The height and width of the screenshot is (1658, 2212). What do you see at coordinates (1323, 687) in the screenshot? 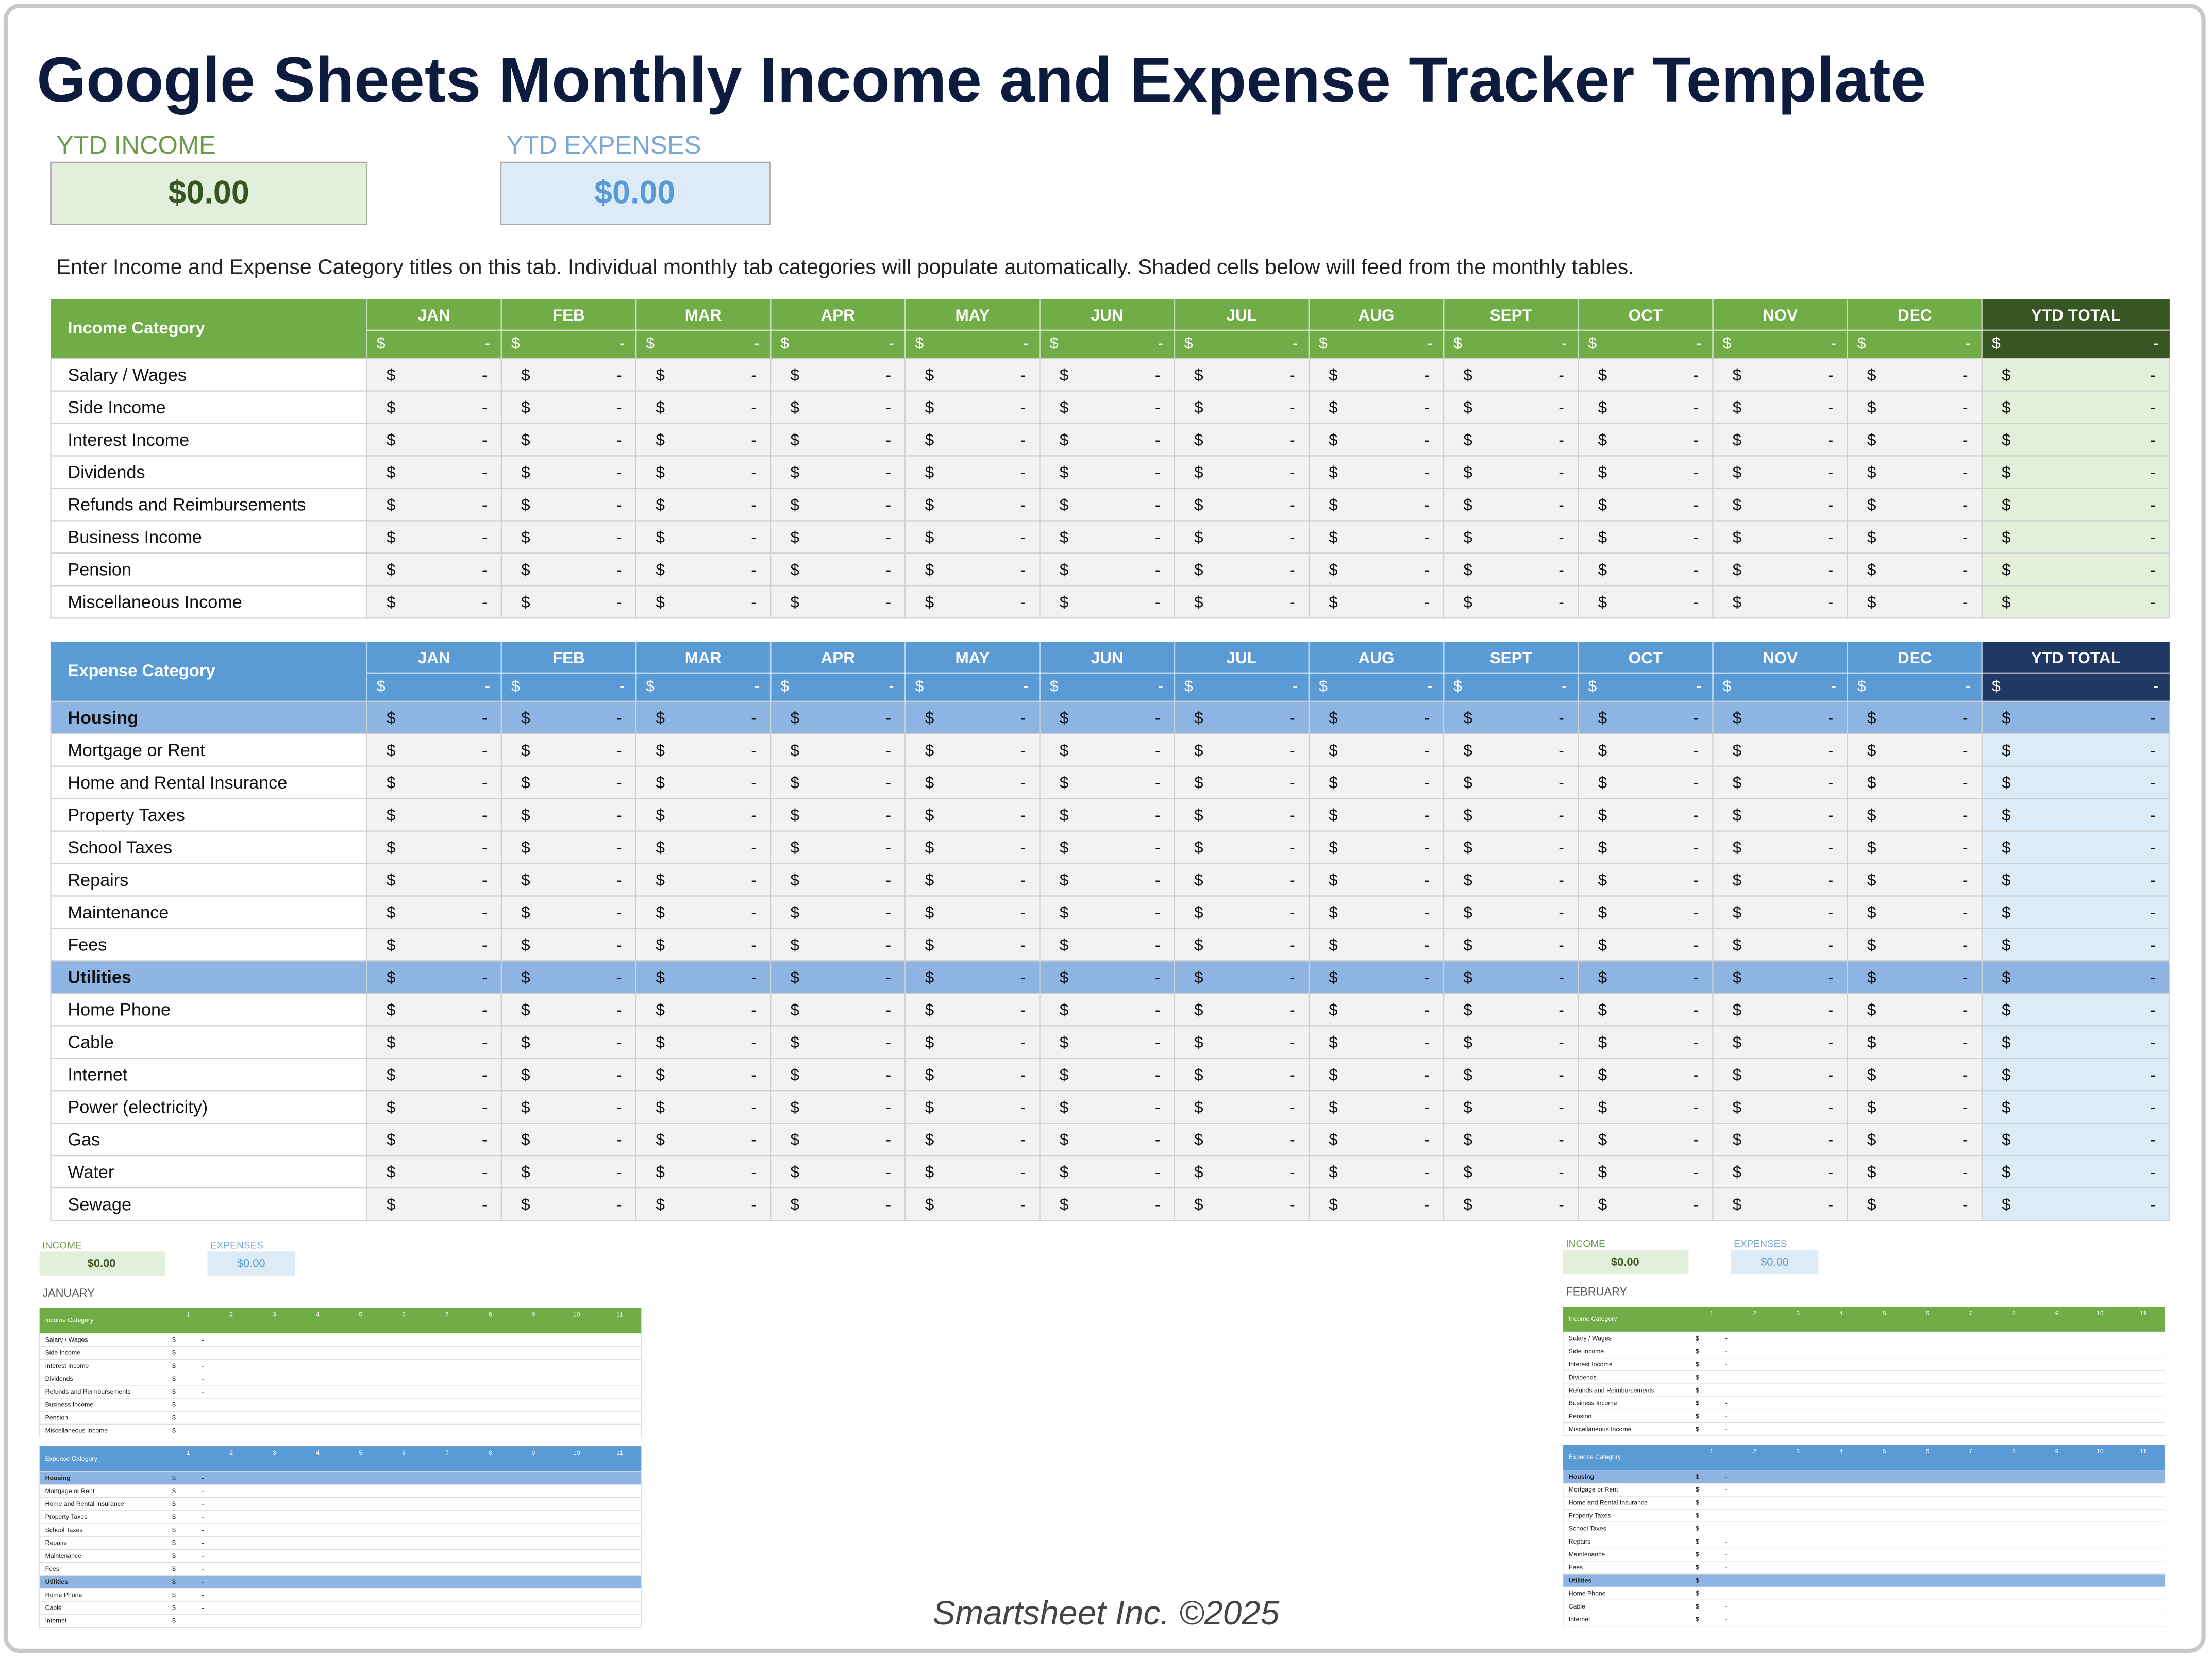
I see `header-currency: $` at bounding box center [1323, 687].